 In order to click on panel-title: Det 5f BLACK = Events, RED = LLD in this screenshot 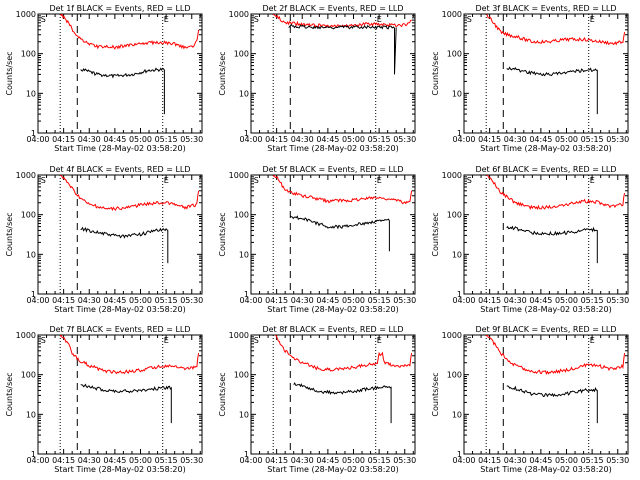, I will do `click(332, 169)`.